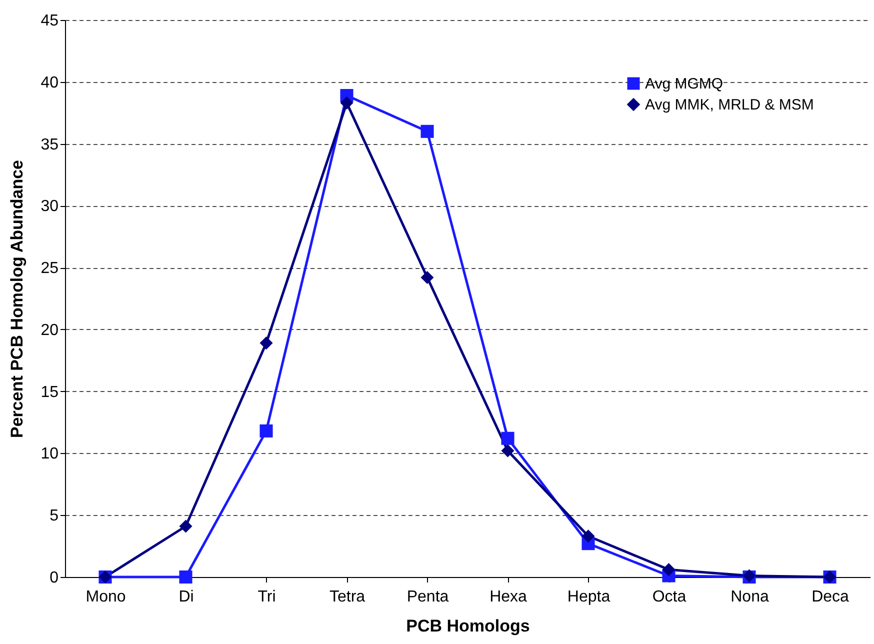 The width and height of the screenshot is (874, 644). Describe the element at coordinates (509, 597) in the screenshot. I see `x-tick-label: Hexa` at that location.